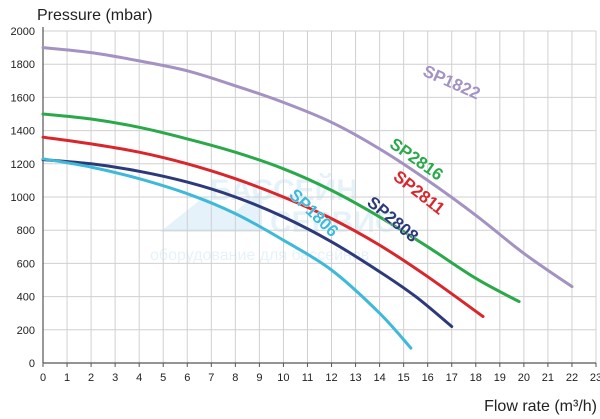 The height and width of the screenshot is (419, 600). Describe the element at coordinates (187, 378) in the screenshot. I see `x-tick-label: 6` at that location.